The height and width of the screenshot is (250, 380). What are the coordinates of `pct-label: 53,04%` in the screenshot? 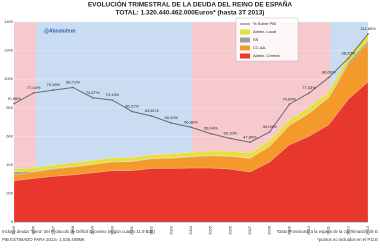 It's located at (211, 128).